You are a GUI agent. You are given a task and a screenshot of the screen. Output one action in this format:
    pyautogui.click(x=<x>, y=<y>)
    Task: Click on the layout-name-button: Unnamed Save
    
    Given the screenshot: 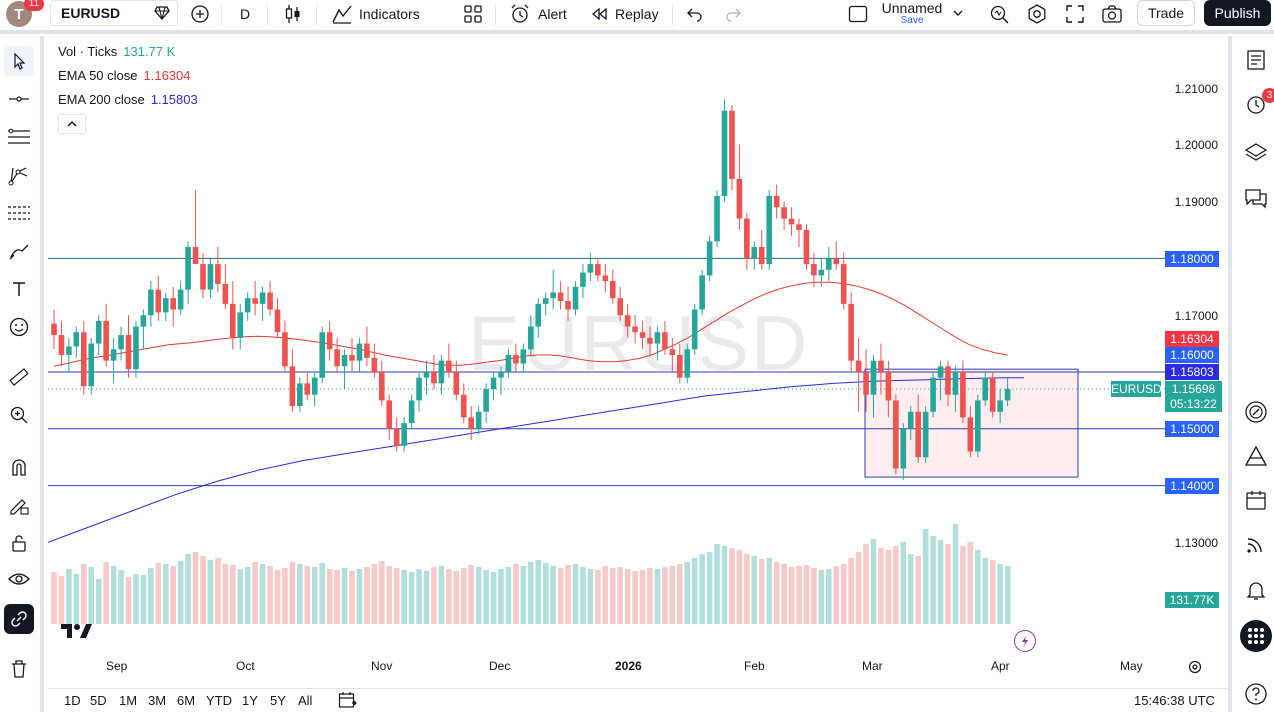 What is the action you would take?
    pyautogui.click(x=912, y=14)
    